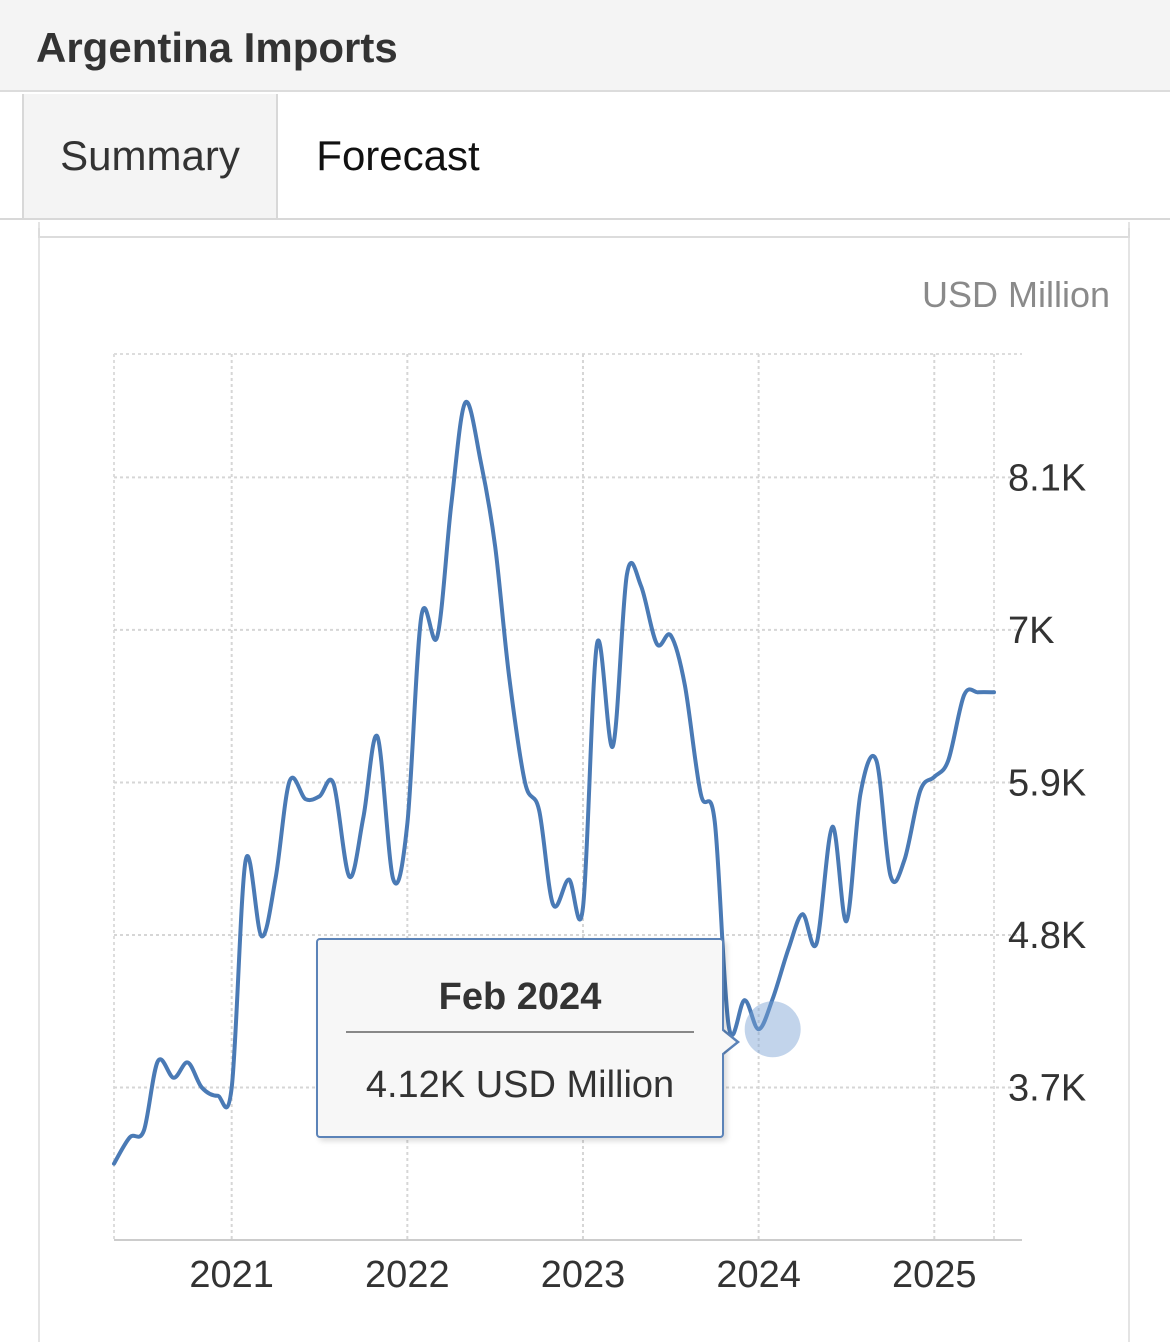 This screenshot has height=1342, width=1170. What do you see at coordinates (1031, 631) in the screenshot?
I see `y-tick-label: 7K` at bounding box center [1031, 631].